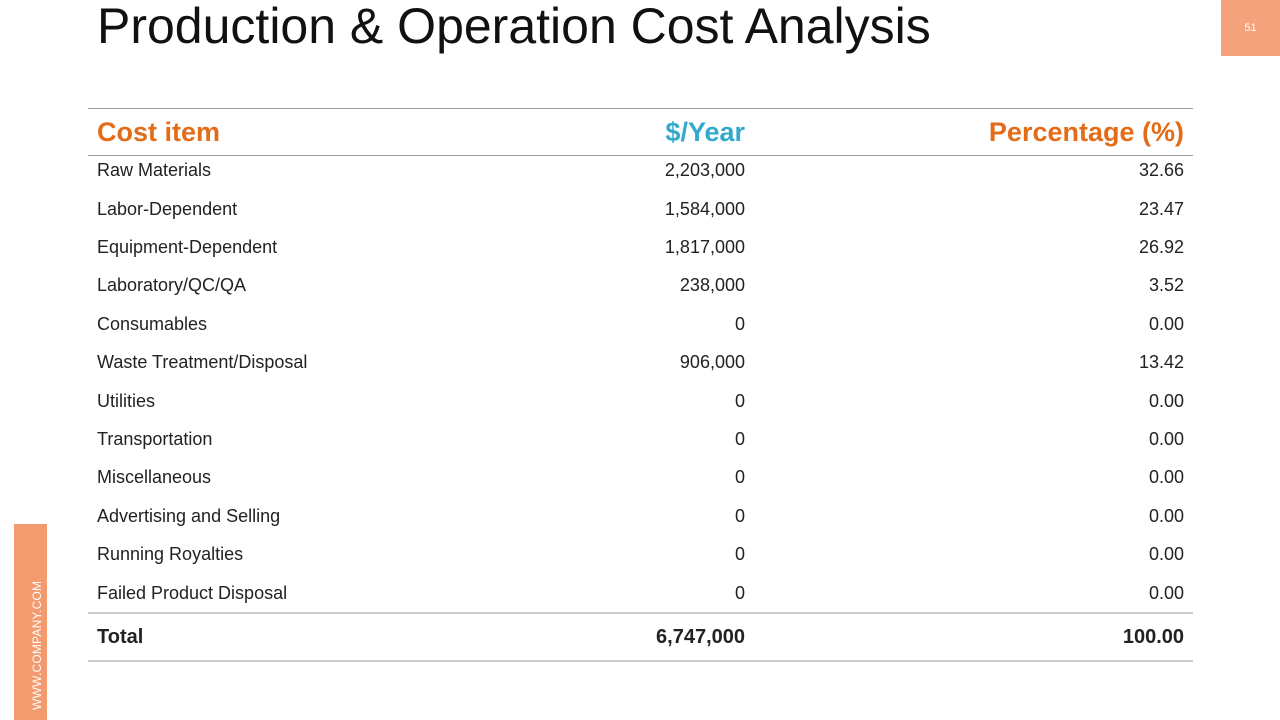 Image resolution: width=1280 pixels, height=720 pixels. Describe the element at coordinates (202, 362) in the screenshot. I see `cost-item-cell: Waste Treatment/Disposal` at that location.